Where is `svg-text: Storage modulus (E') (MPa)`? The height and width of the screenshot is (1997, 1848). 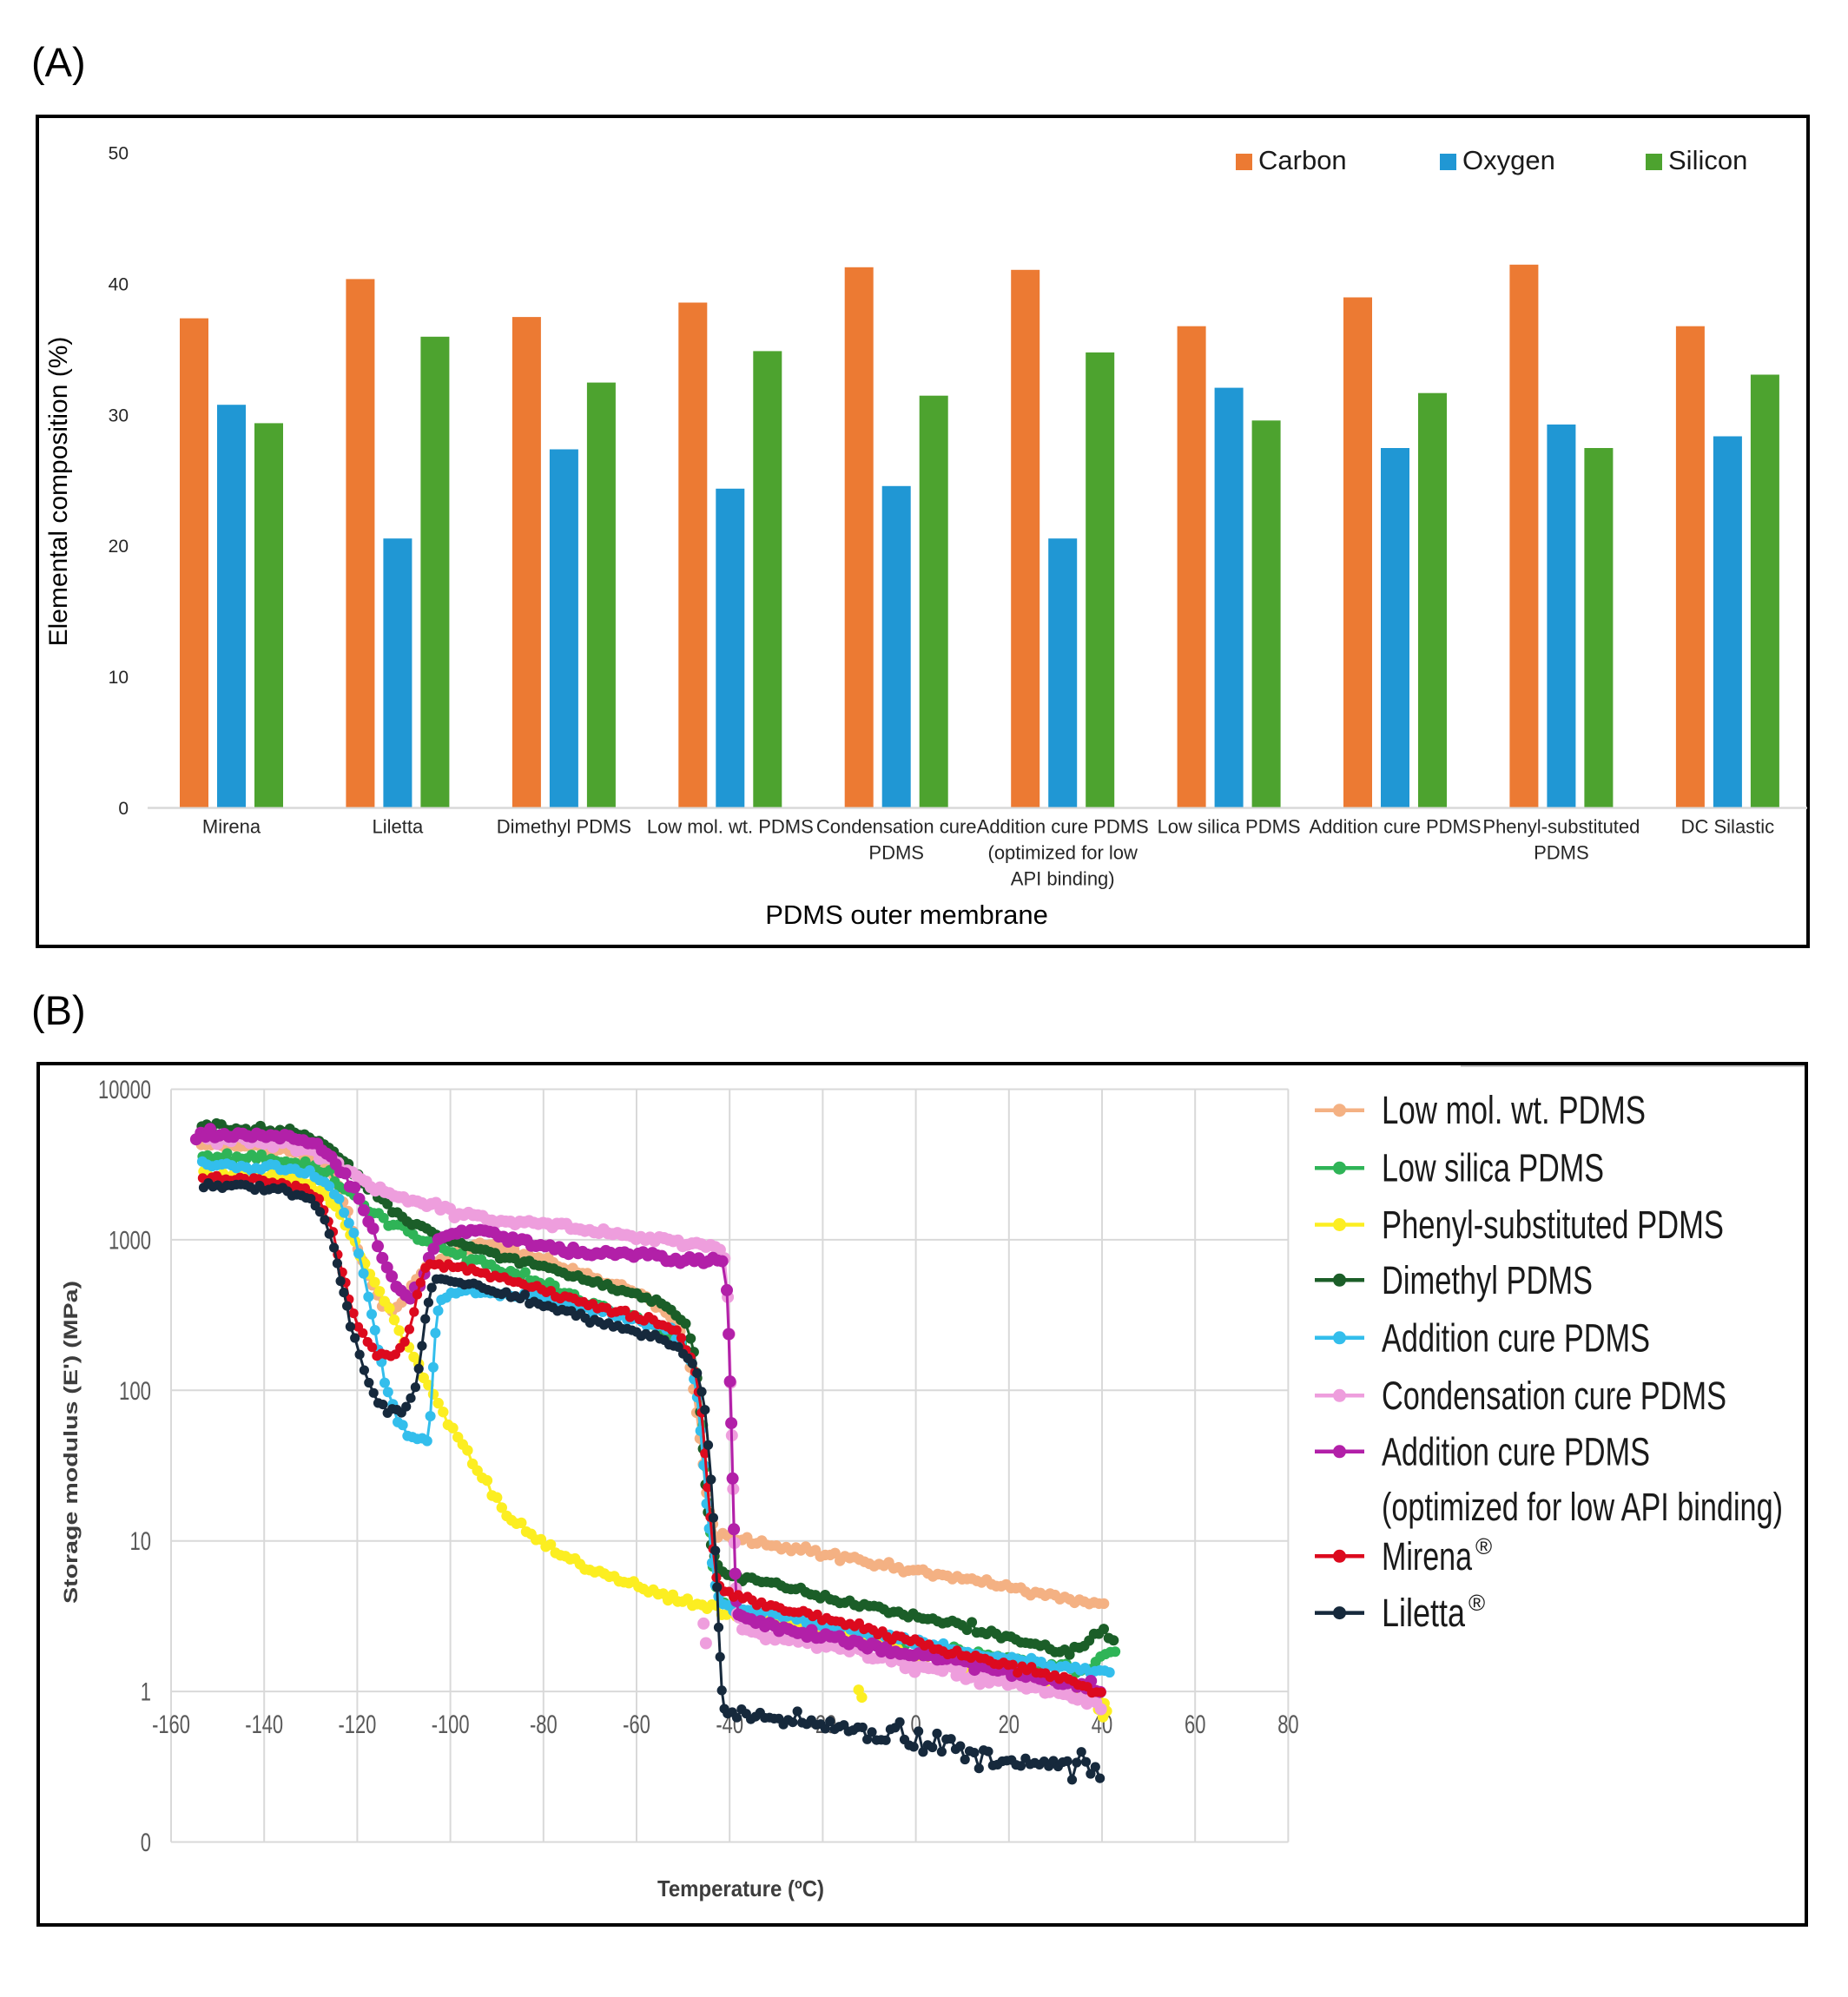 svg-text: Storage modulus (E') (MPa) is located at coordinates (71, 1442).